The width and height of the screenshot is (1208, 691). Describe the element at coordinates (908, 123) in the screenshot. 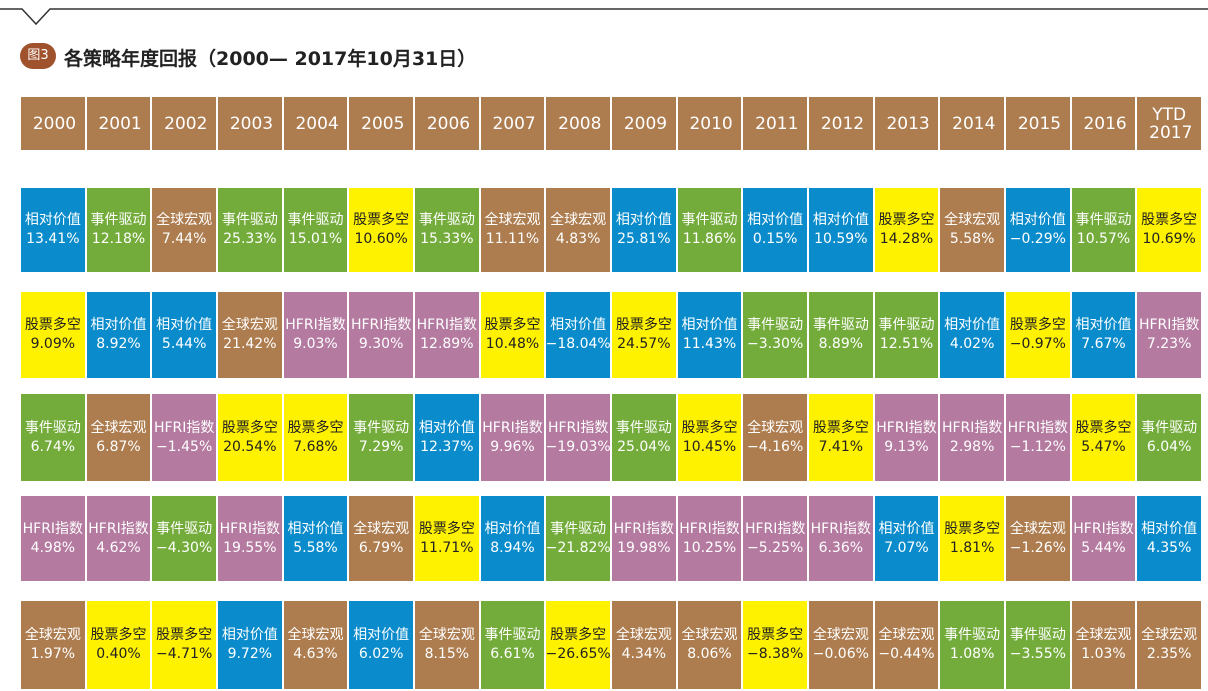

I see `year-label: 2013` at that location.